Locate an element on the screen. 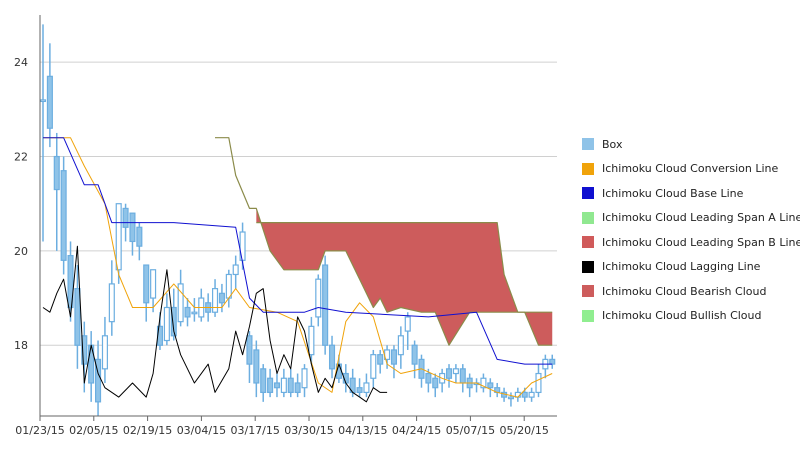 This screenshot has width=800, height=454. x-tick-label: 05/20/15 is located at coordinates (523, 430).